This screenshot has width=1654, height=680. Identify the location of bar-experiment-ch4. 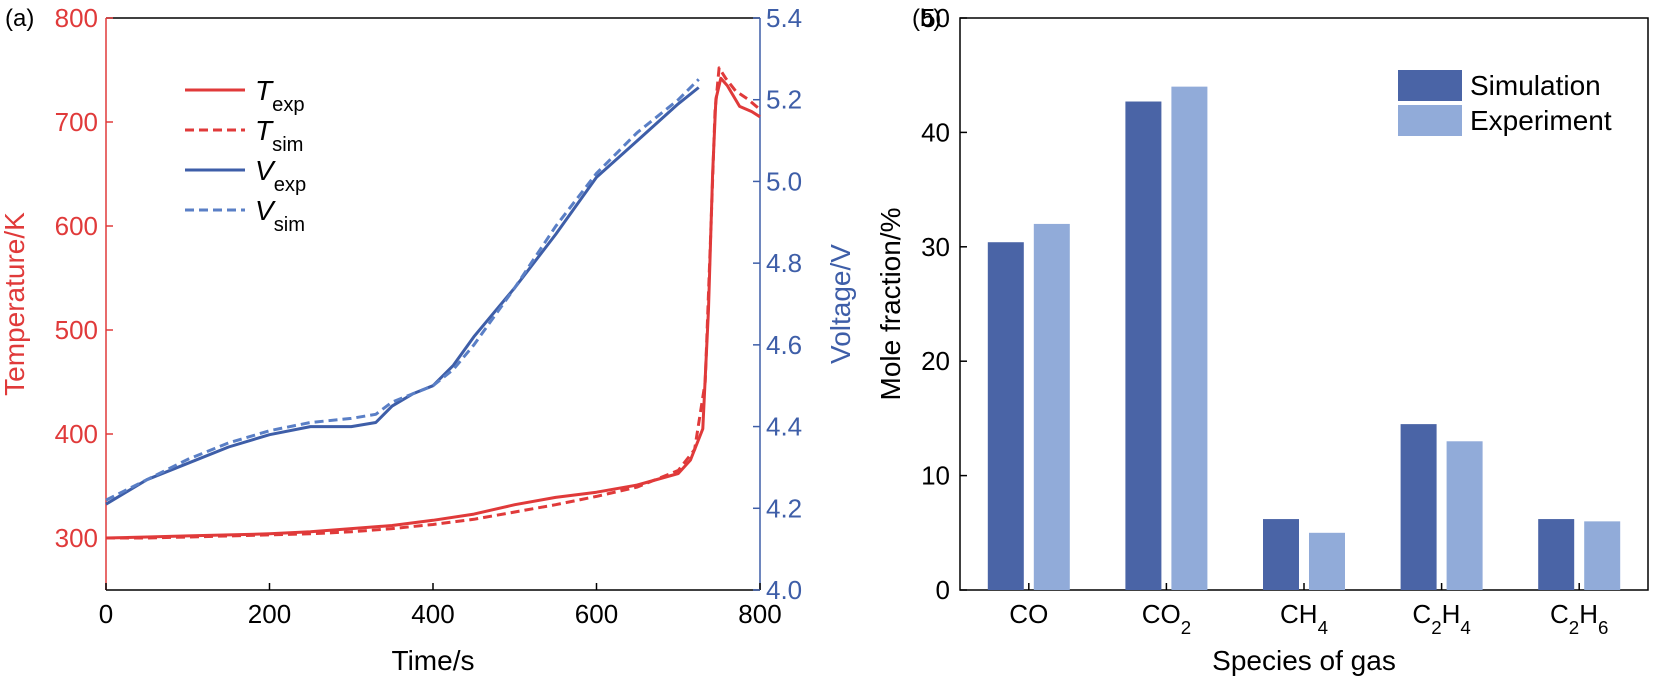
(1327, 561).